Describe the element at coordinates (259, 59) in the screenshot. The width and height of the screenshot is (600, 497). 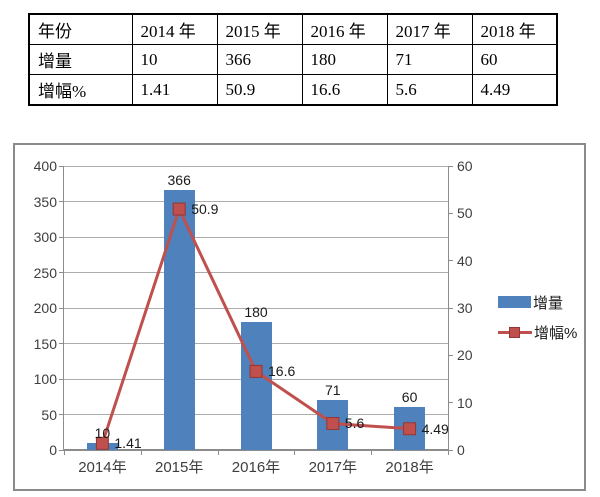
I see `table-cell: 366` at that location.